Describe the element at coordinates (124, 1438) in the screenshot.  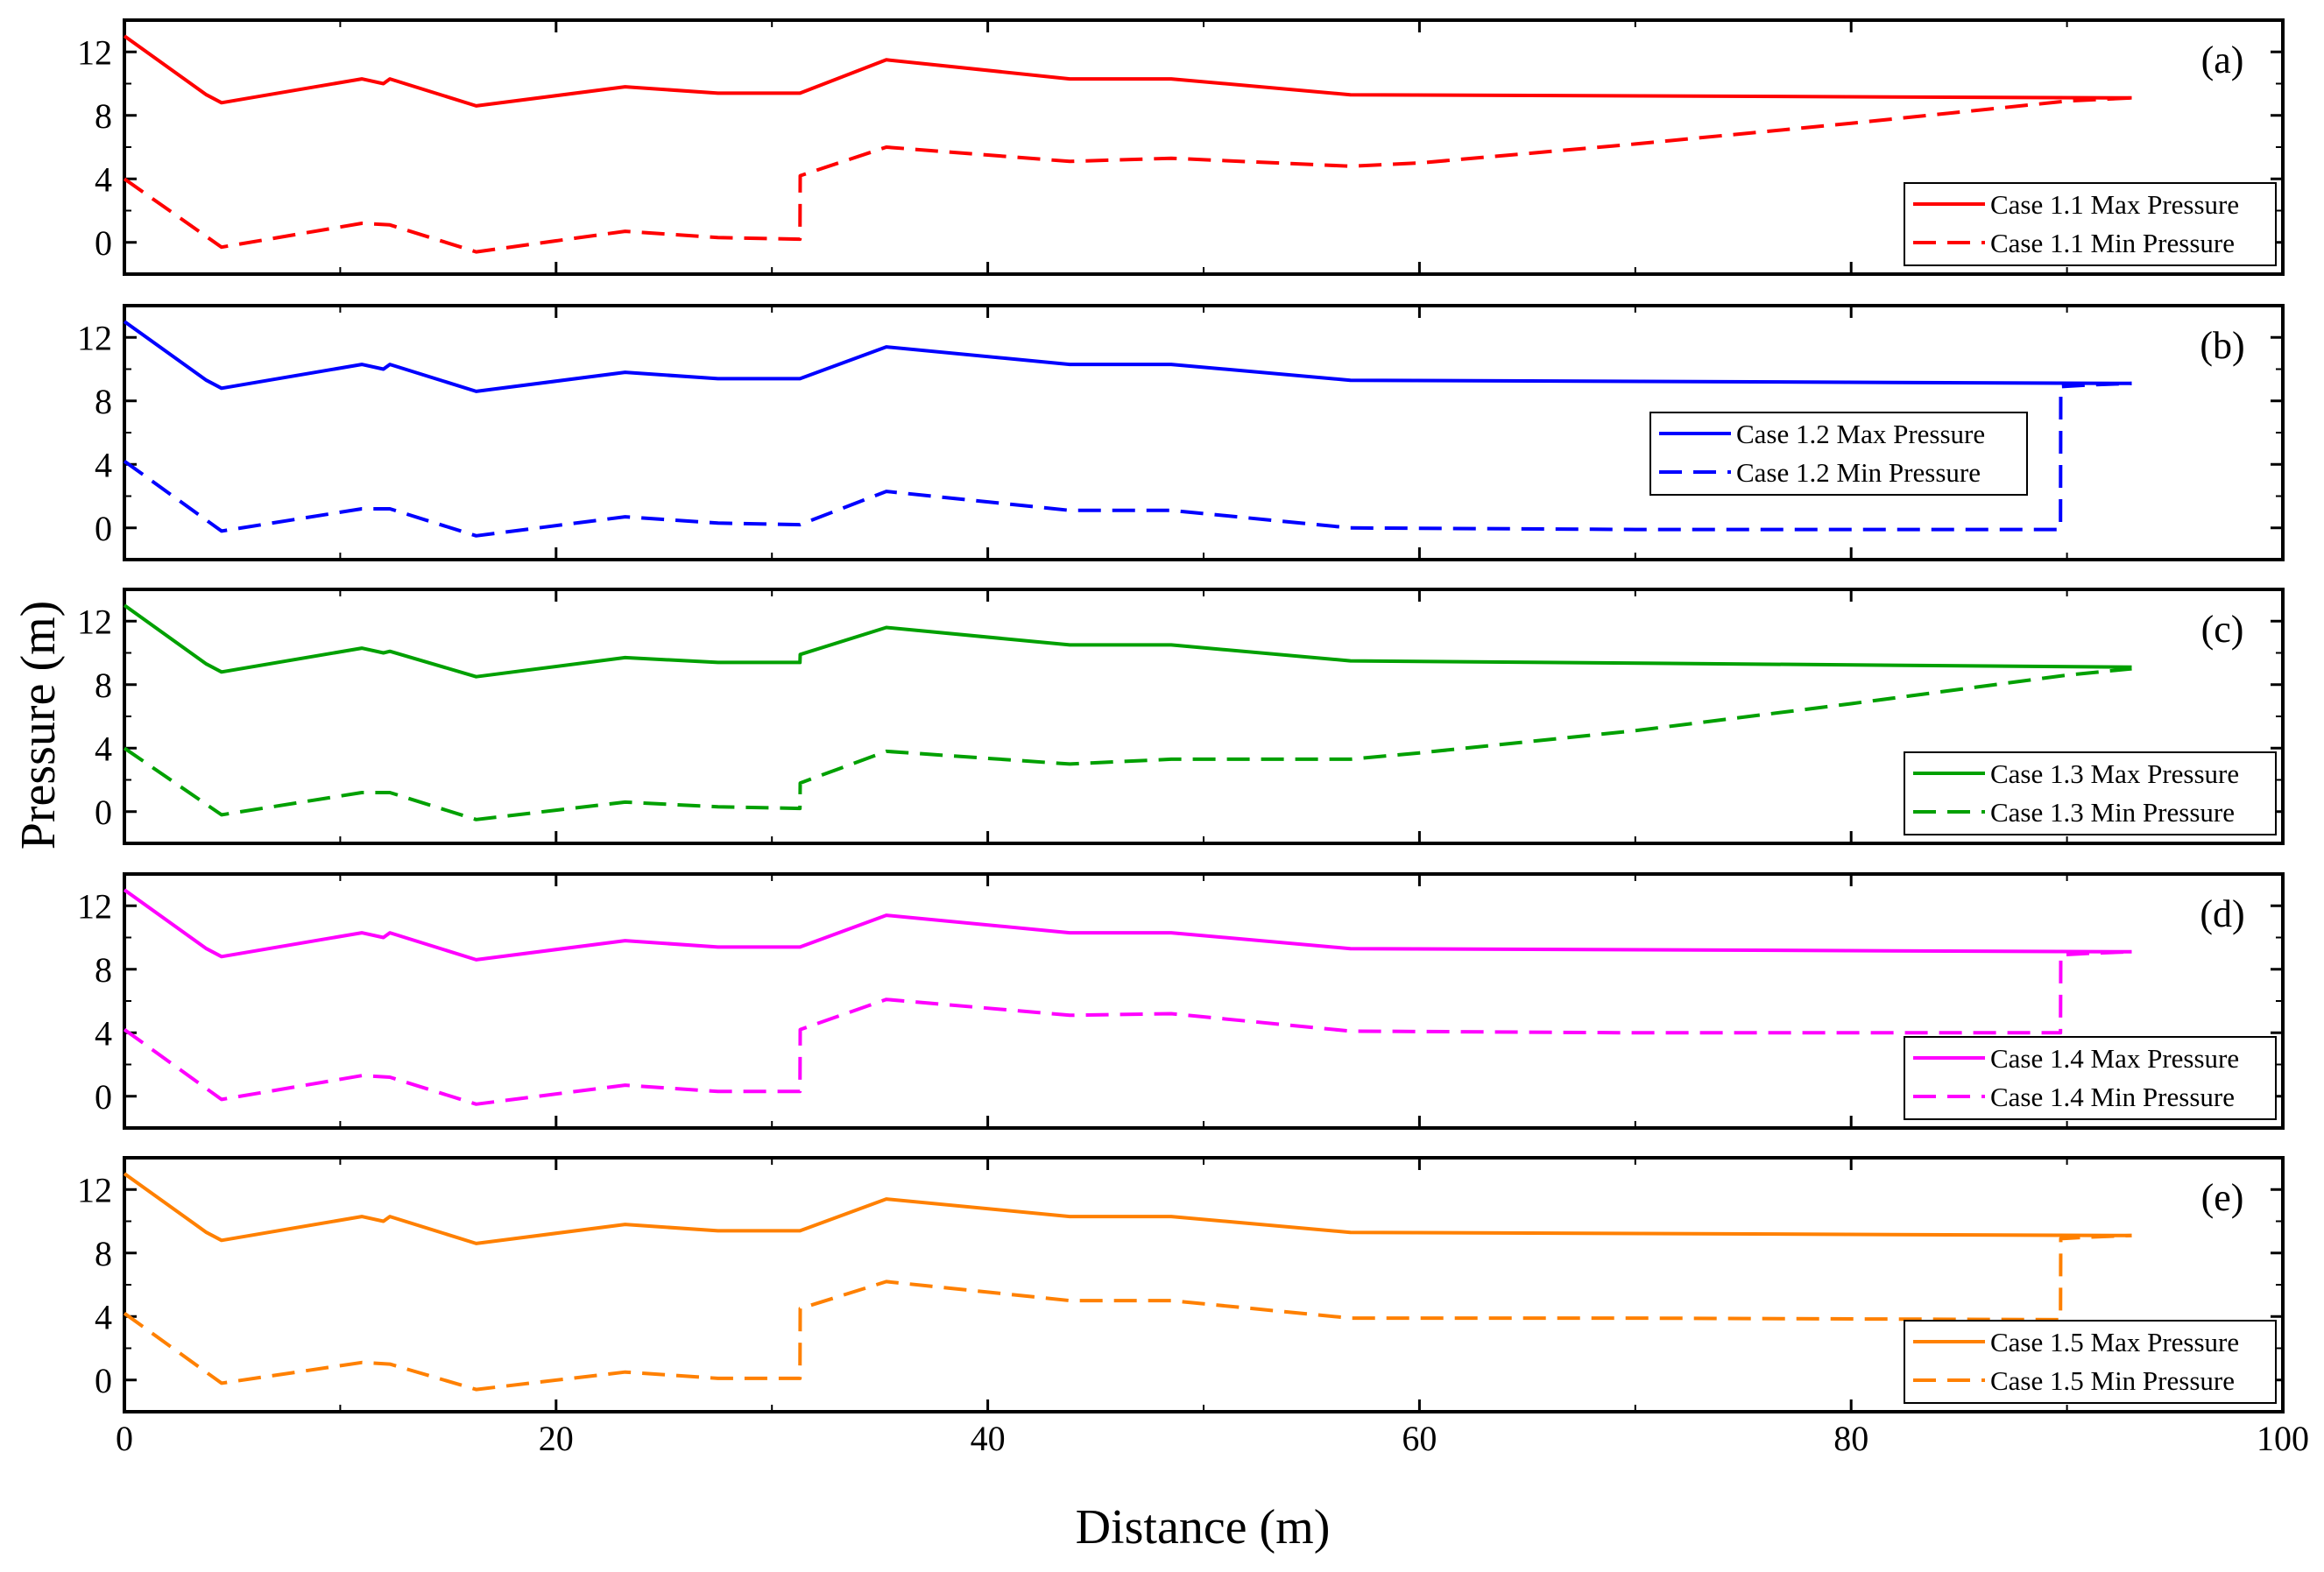
I see `x-tick-label: 0` at that location.